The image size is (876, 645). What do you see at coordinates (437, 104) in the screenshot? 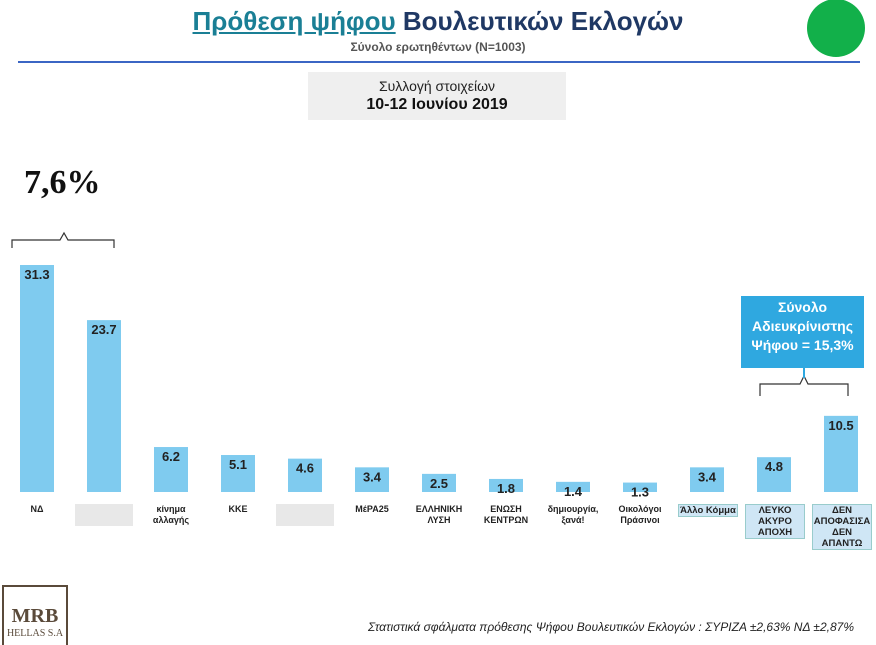
I see `period: 10-12 Ιουνίου 2019` at bounding box center [437, 104].